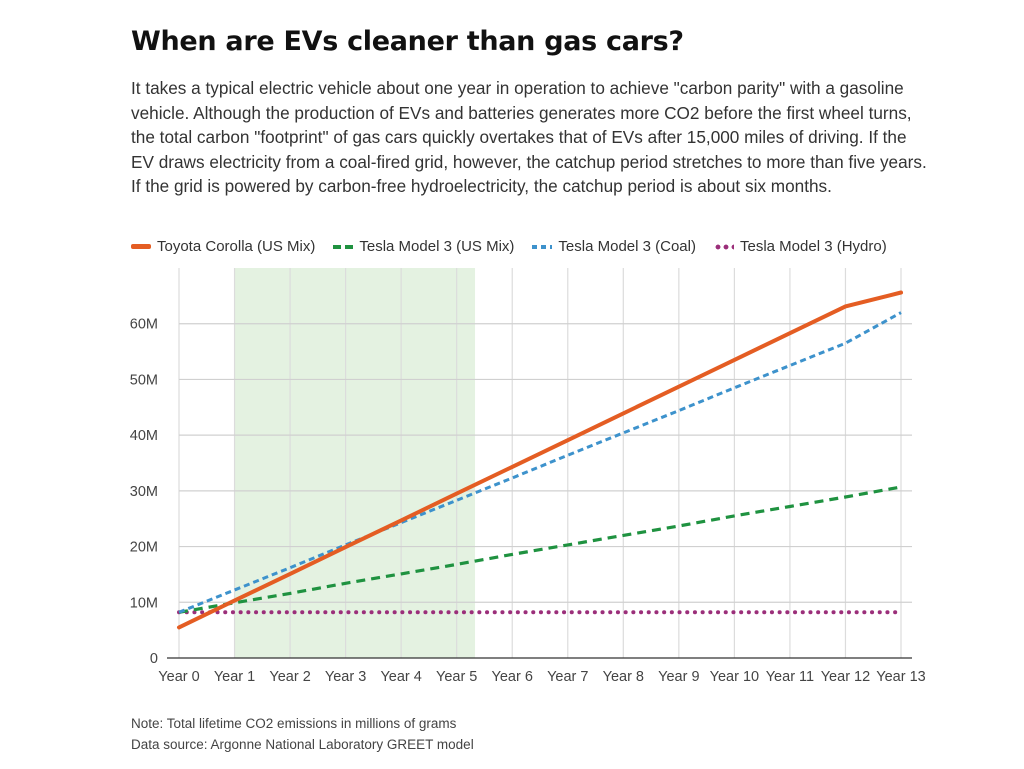  I want to click on legend-item: Tesla Model 3 (Hydro), so click(800, 246).